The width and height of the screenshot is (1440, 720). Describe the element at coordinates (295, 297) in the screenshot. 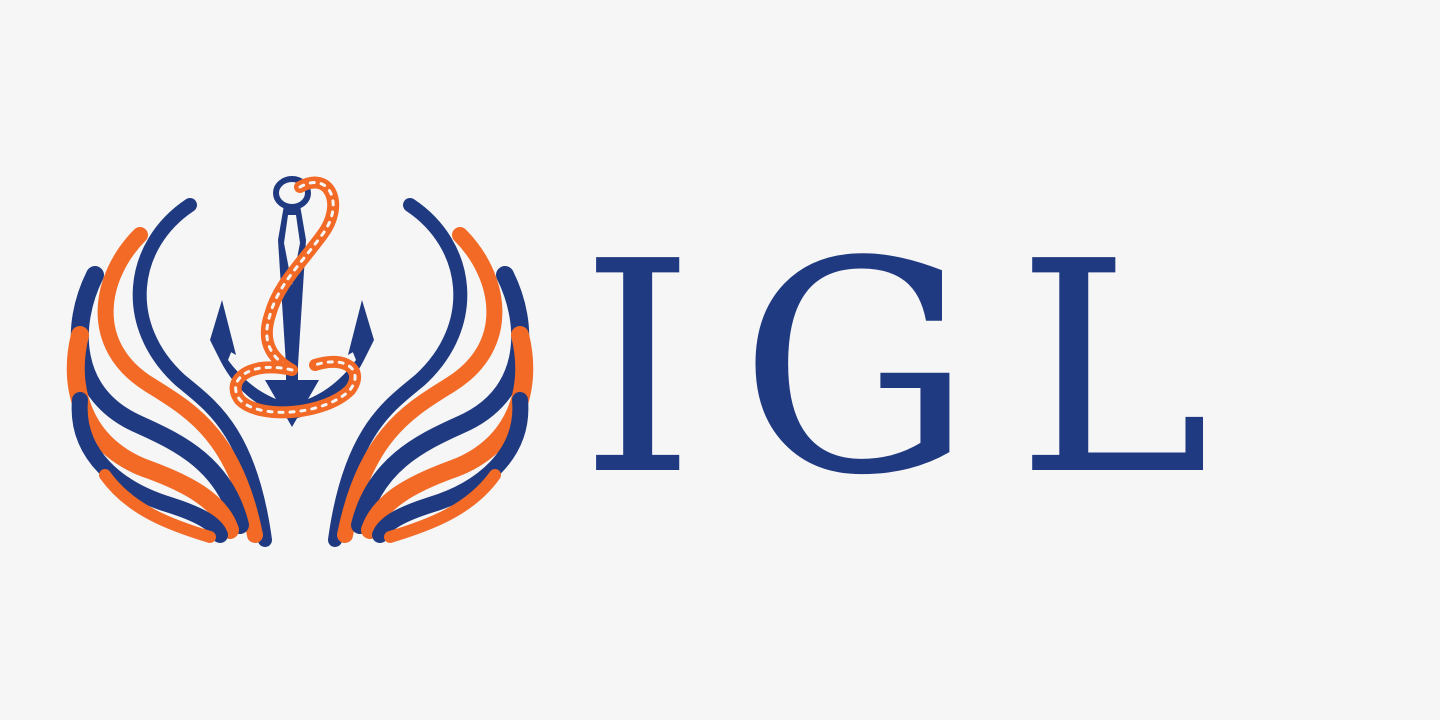

I see `rope-icon` at that location.